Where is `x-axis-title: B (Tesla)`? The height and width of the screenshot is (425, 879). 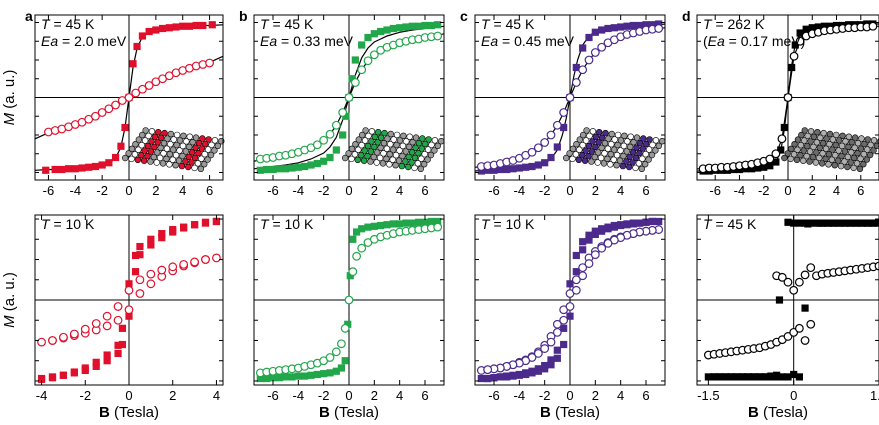
x-axis-title: B (Tesla) is located at coordinates (349, 412).